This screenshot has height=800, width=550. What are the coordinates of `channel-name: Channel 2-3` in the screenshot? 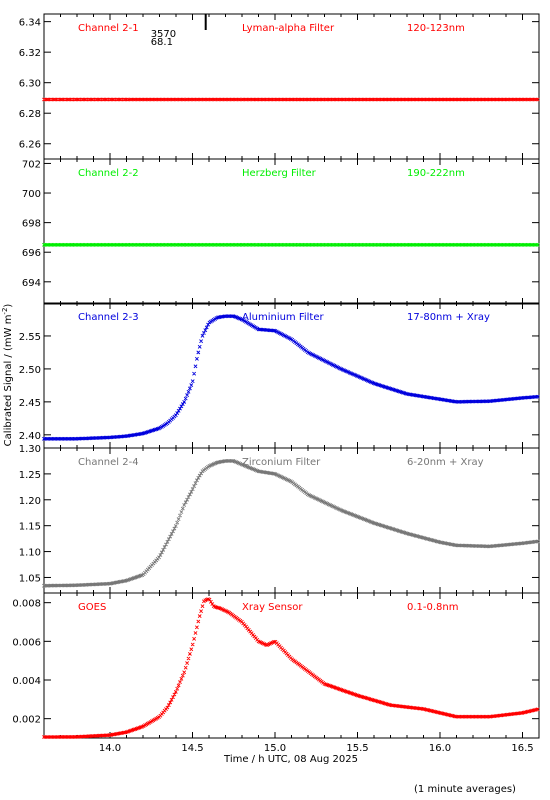 It's located at (108, 317).